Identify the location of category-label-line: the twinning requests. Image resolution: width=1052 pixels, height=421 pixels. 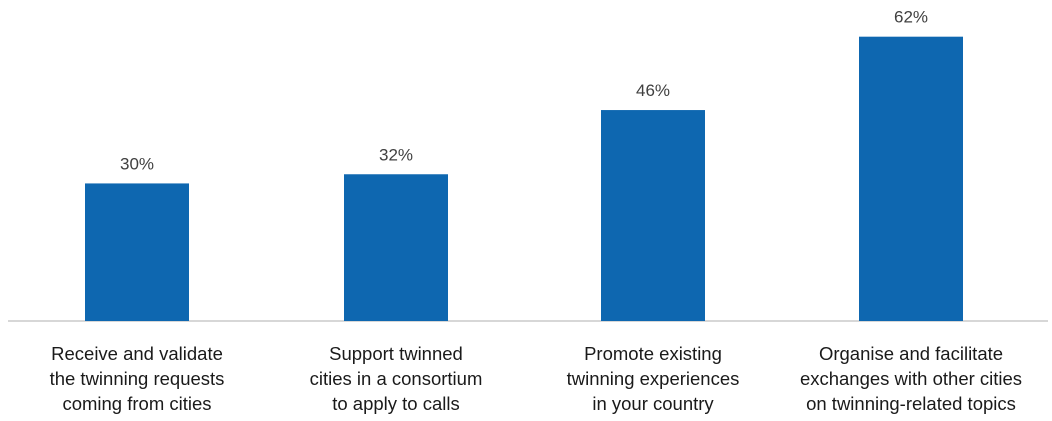
(137, 378).